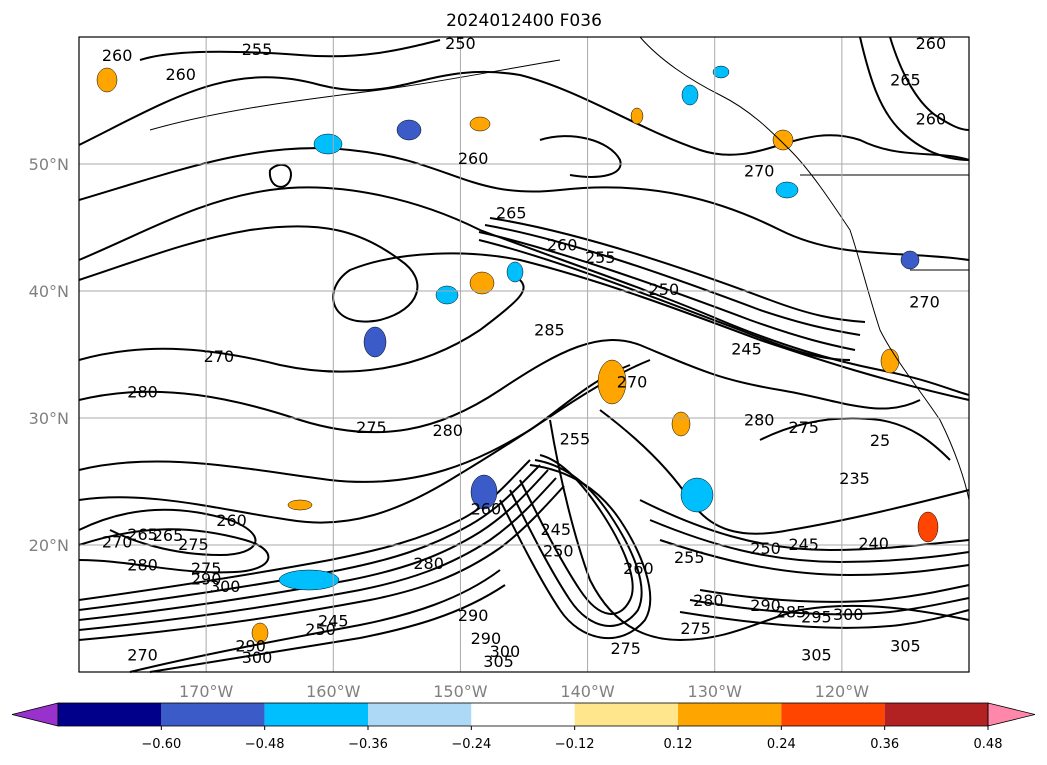 This screenshot has height=765, width=1047. What do you see at coordinates (265, 744) in the screenshot?
I see `colorbar-tick-label: −0.48` at bounding box center [265, 744].